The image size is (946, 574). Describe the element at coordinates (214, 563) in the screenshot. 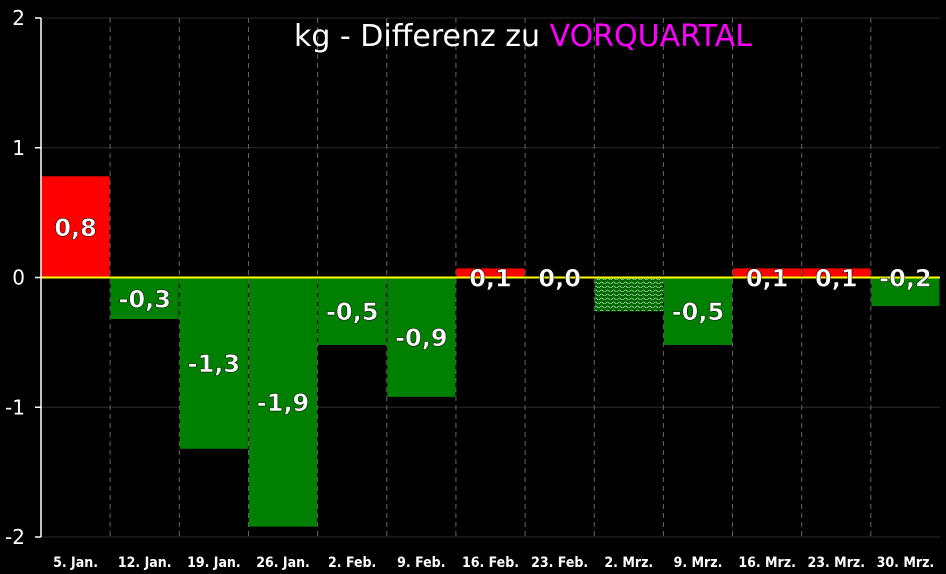

I see `x-tick-label: 19. Jan.` at that location.